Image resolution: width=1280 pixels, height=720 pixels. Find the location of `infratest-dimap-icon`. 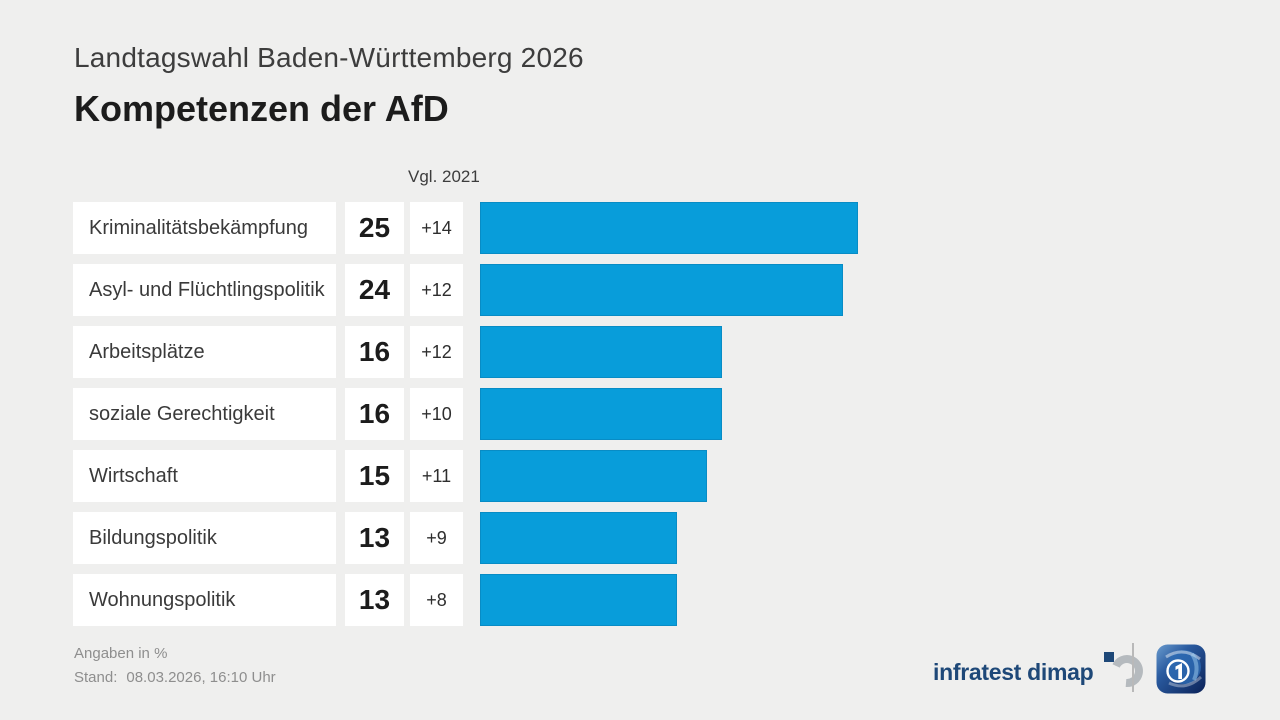

infratest-dimap-icon is located at coordinates (1123, 672).